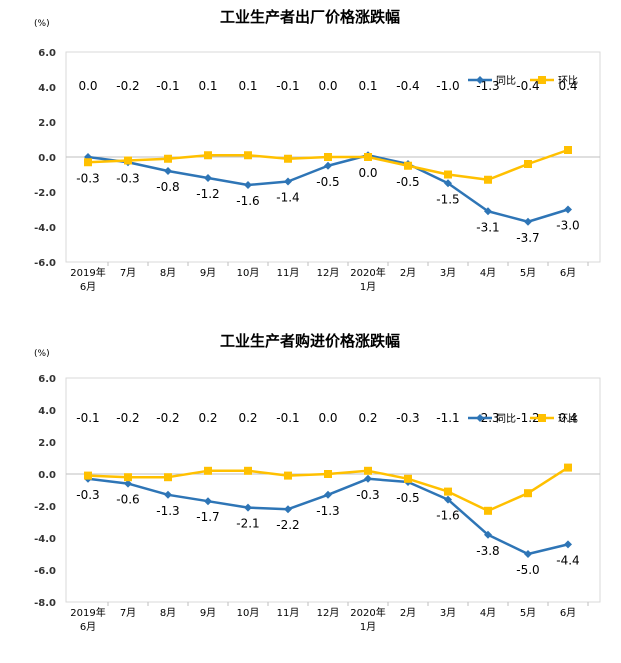 This screenshot has width=621, height=663. I want to click on data-label: -3.1, so click(487, 227).